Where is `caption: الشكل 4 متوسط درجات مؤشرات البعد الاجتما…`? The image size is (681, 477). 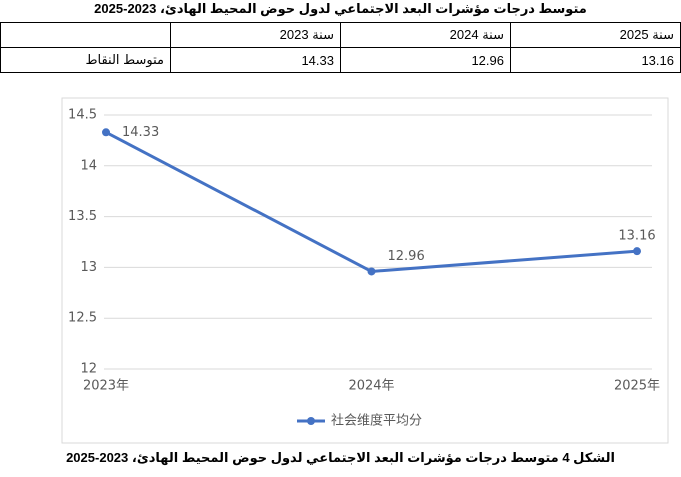 caption: الشكل 4 متوسط درجات مؤشرات البعد الاجتما… is located at coordinates (340, 457).